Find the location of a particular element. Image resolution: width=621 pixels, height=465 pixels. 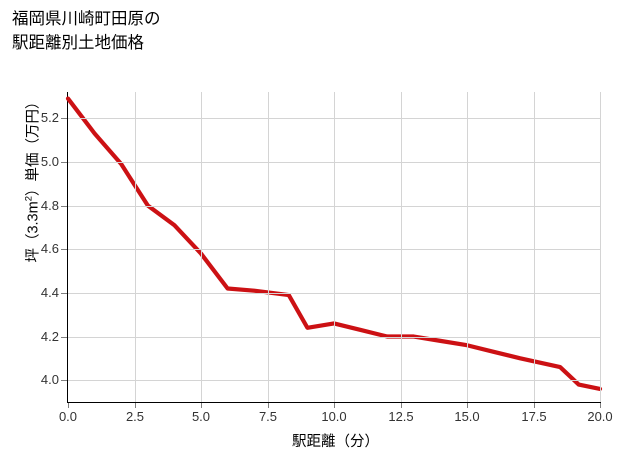

x-axis-tick-label: 7.5 is located at coordinates (268, 416).